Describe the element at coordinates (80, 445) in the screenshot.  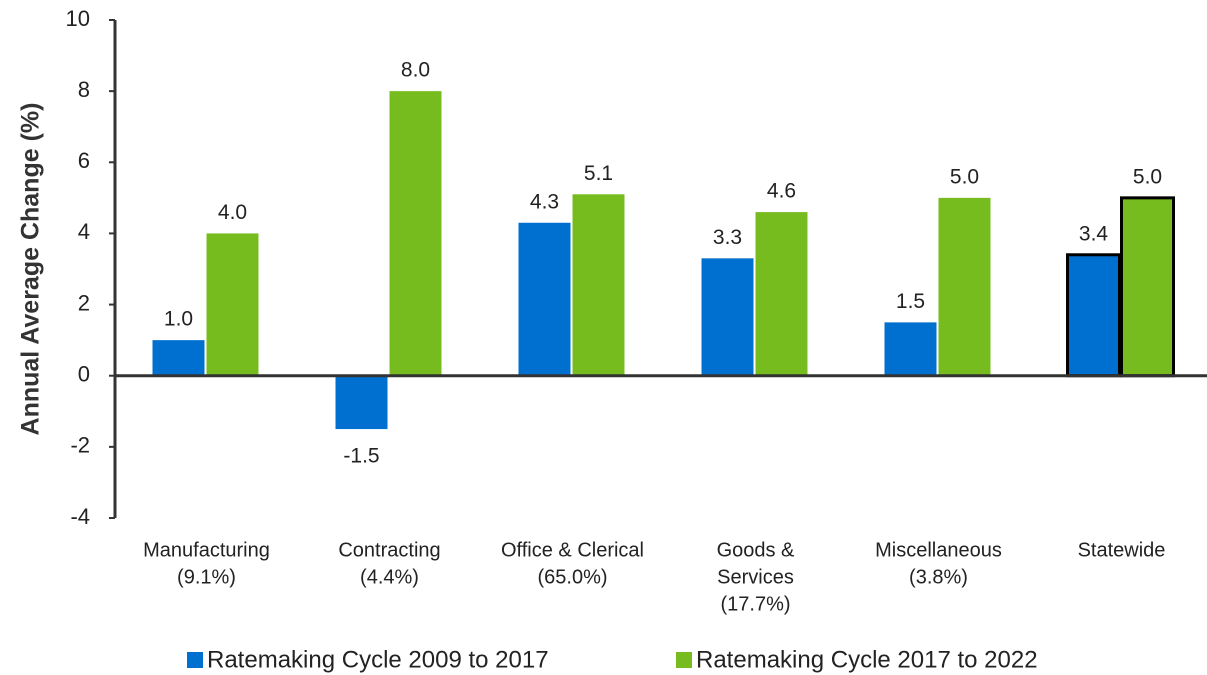
I see `y-tick-label: -2` at that location.